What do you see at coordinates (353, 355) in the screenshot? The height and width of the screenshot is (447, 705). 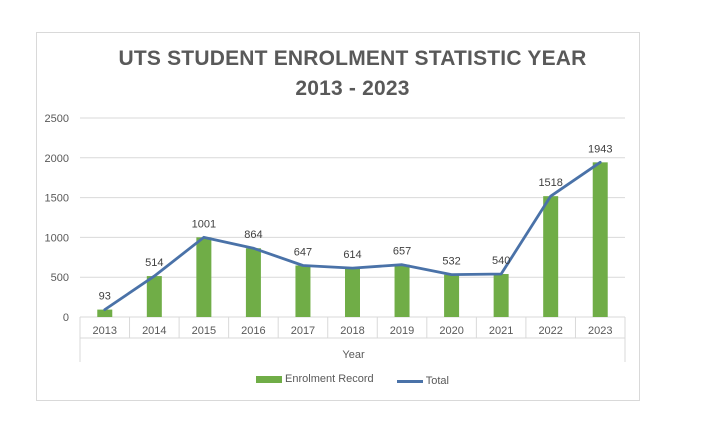 I see `x-axis-title: Year` at bounding box center [353, 355].